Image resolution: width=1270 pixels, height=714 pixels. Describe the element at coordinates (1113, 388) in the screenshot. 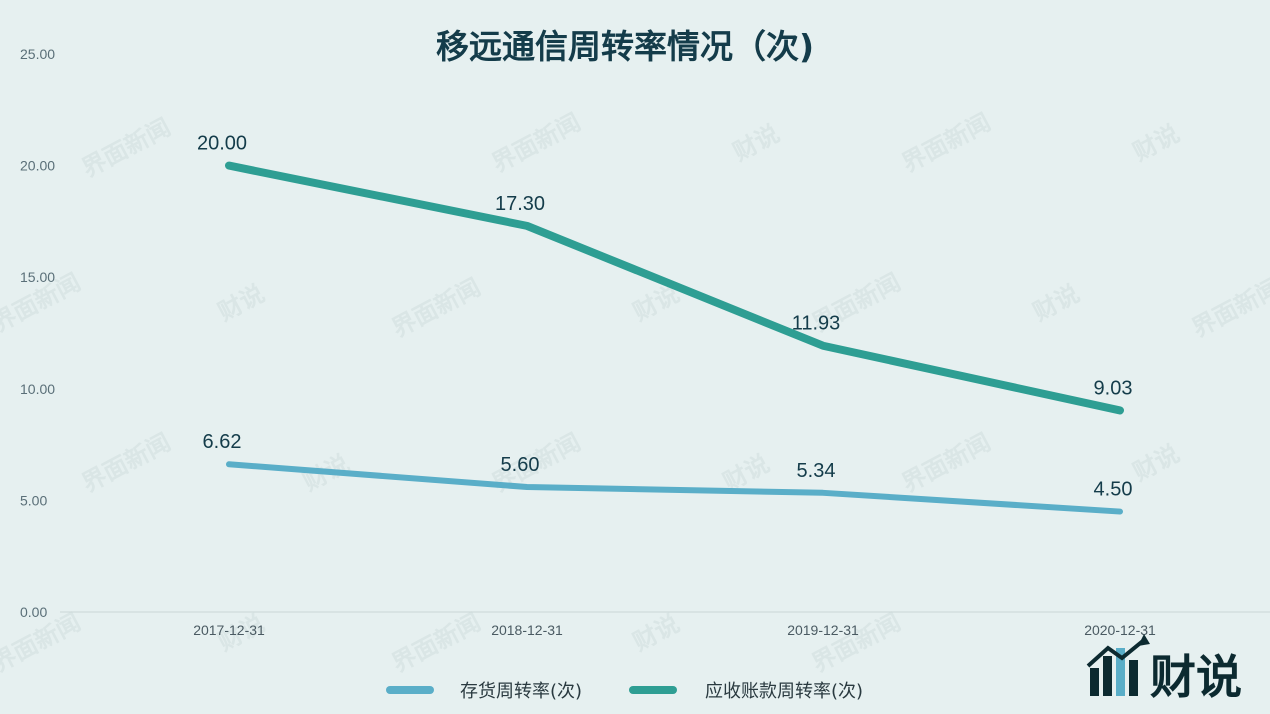

I see `data-label: 9.03` at that location.